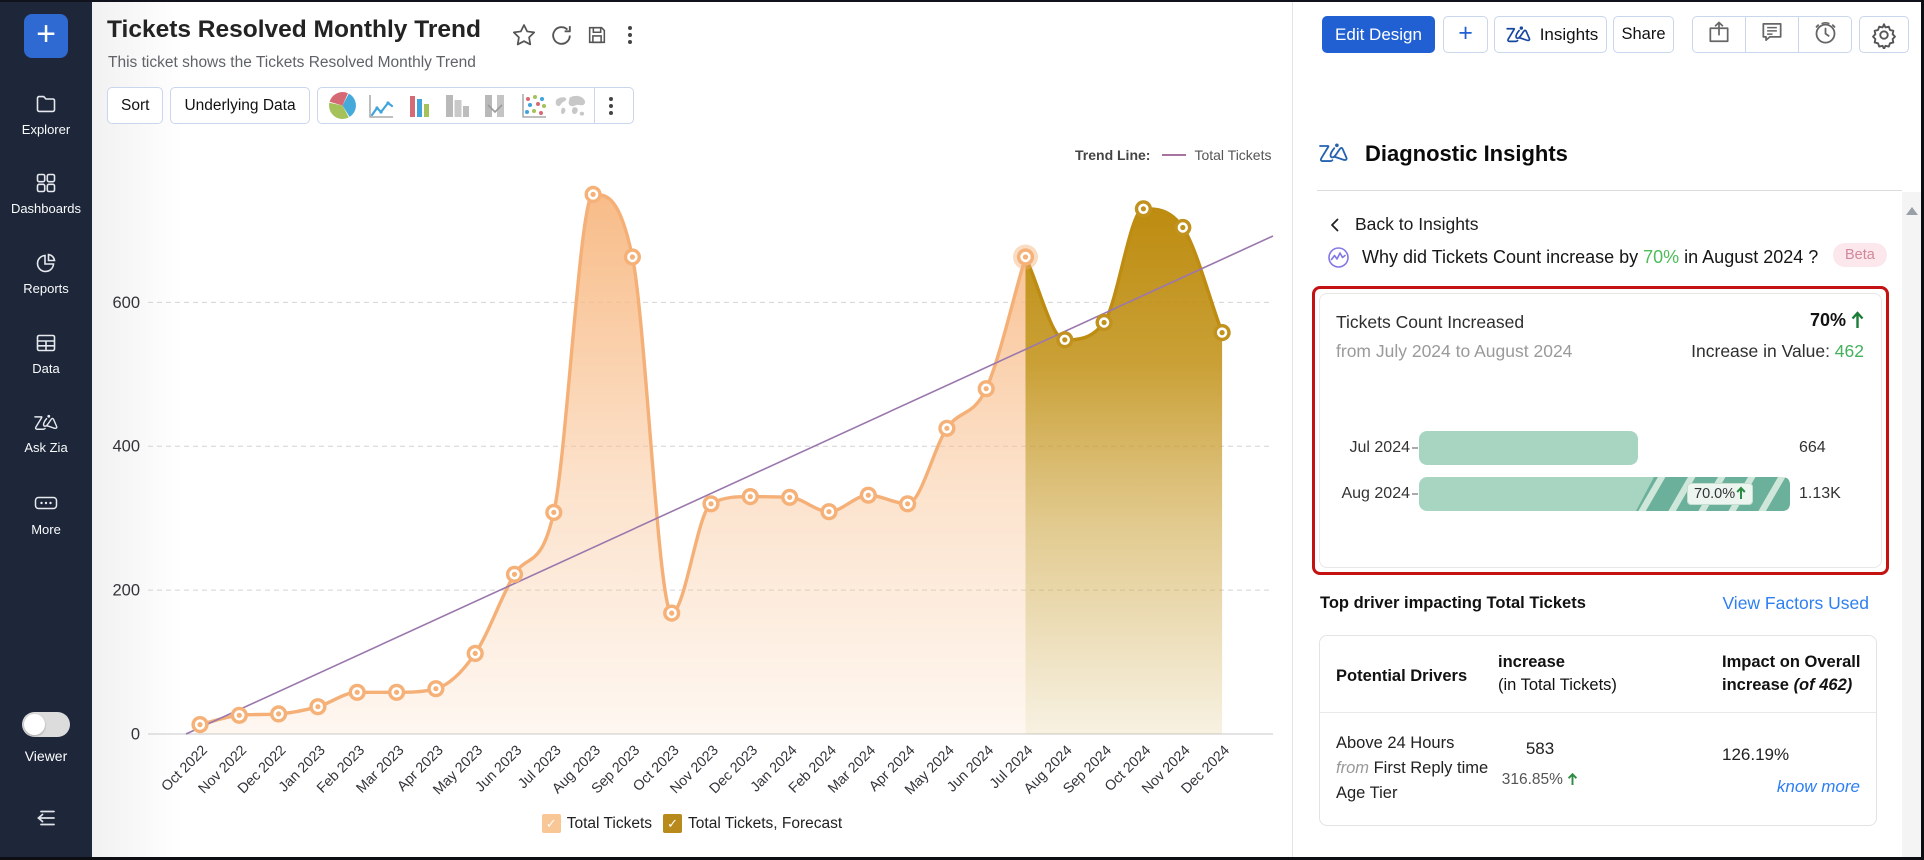 The height and width of the screenshot is (860, 1924). Describe the element at coordinates (135, 735) in the screenshot. I see `svg-text: 0` at that location.